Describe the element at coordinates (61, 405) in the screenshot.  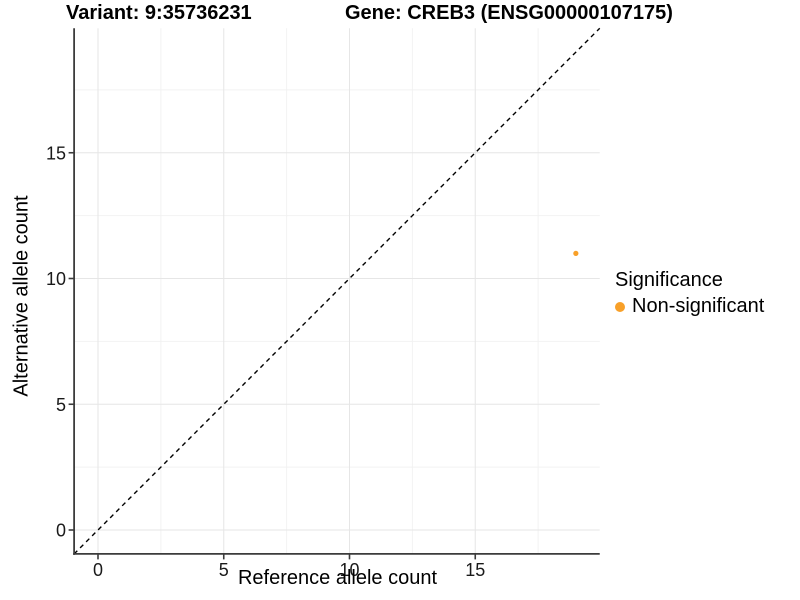
I see `y-tick-label: 5` at that location.